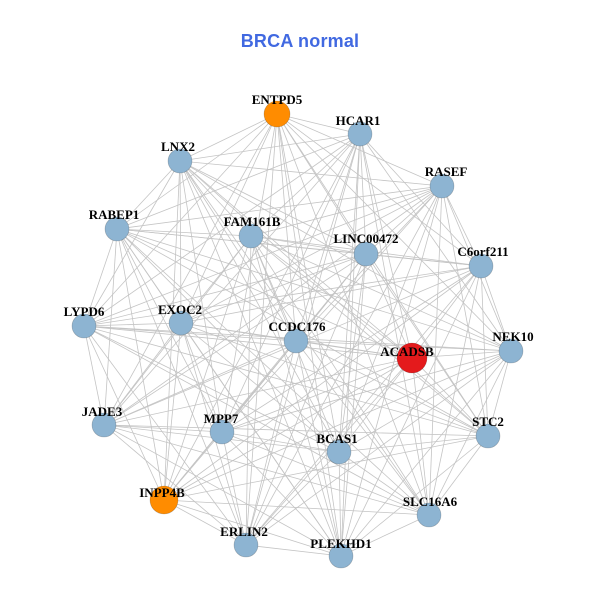 This screenshot has height=600, width=600. I want to click on node-ACADSB, so click(412, 358).